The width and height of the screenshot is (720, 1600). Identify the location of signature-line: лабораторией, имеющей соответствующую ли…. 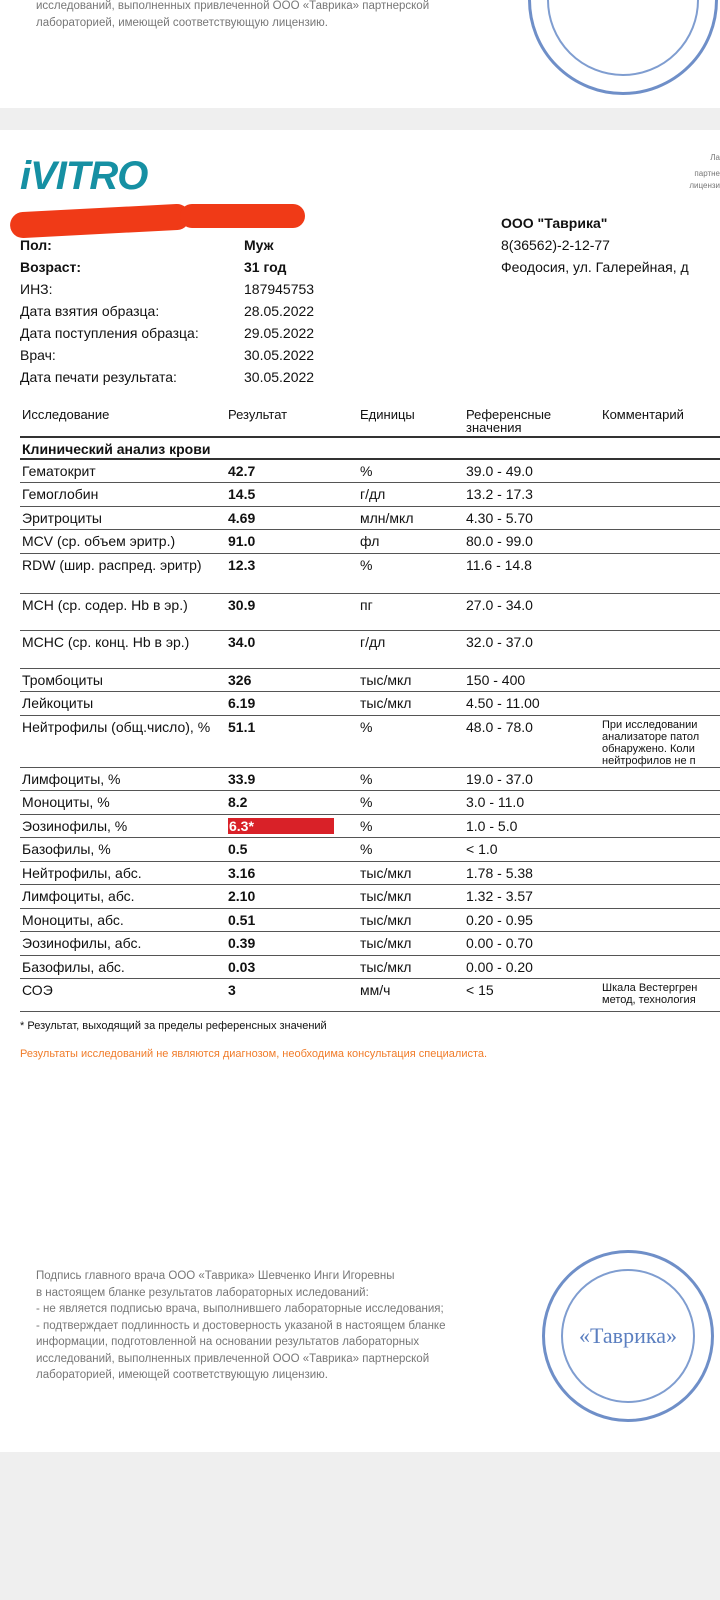
(182, 1375).